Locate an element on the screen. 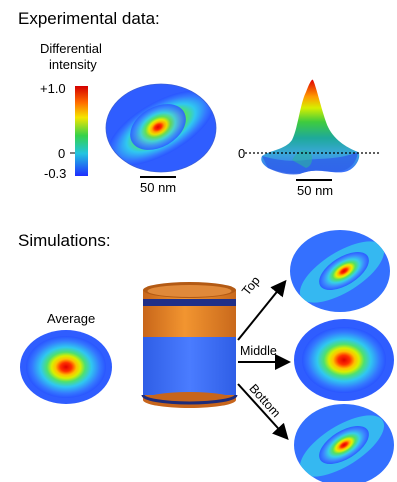  simulations-heading: Simulations: is located at coordinates (64, 240).